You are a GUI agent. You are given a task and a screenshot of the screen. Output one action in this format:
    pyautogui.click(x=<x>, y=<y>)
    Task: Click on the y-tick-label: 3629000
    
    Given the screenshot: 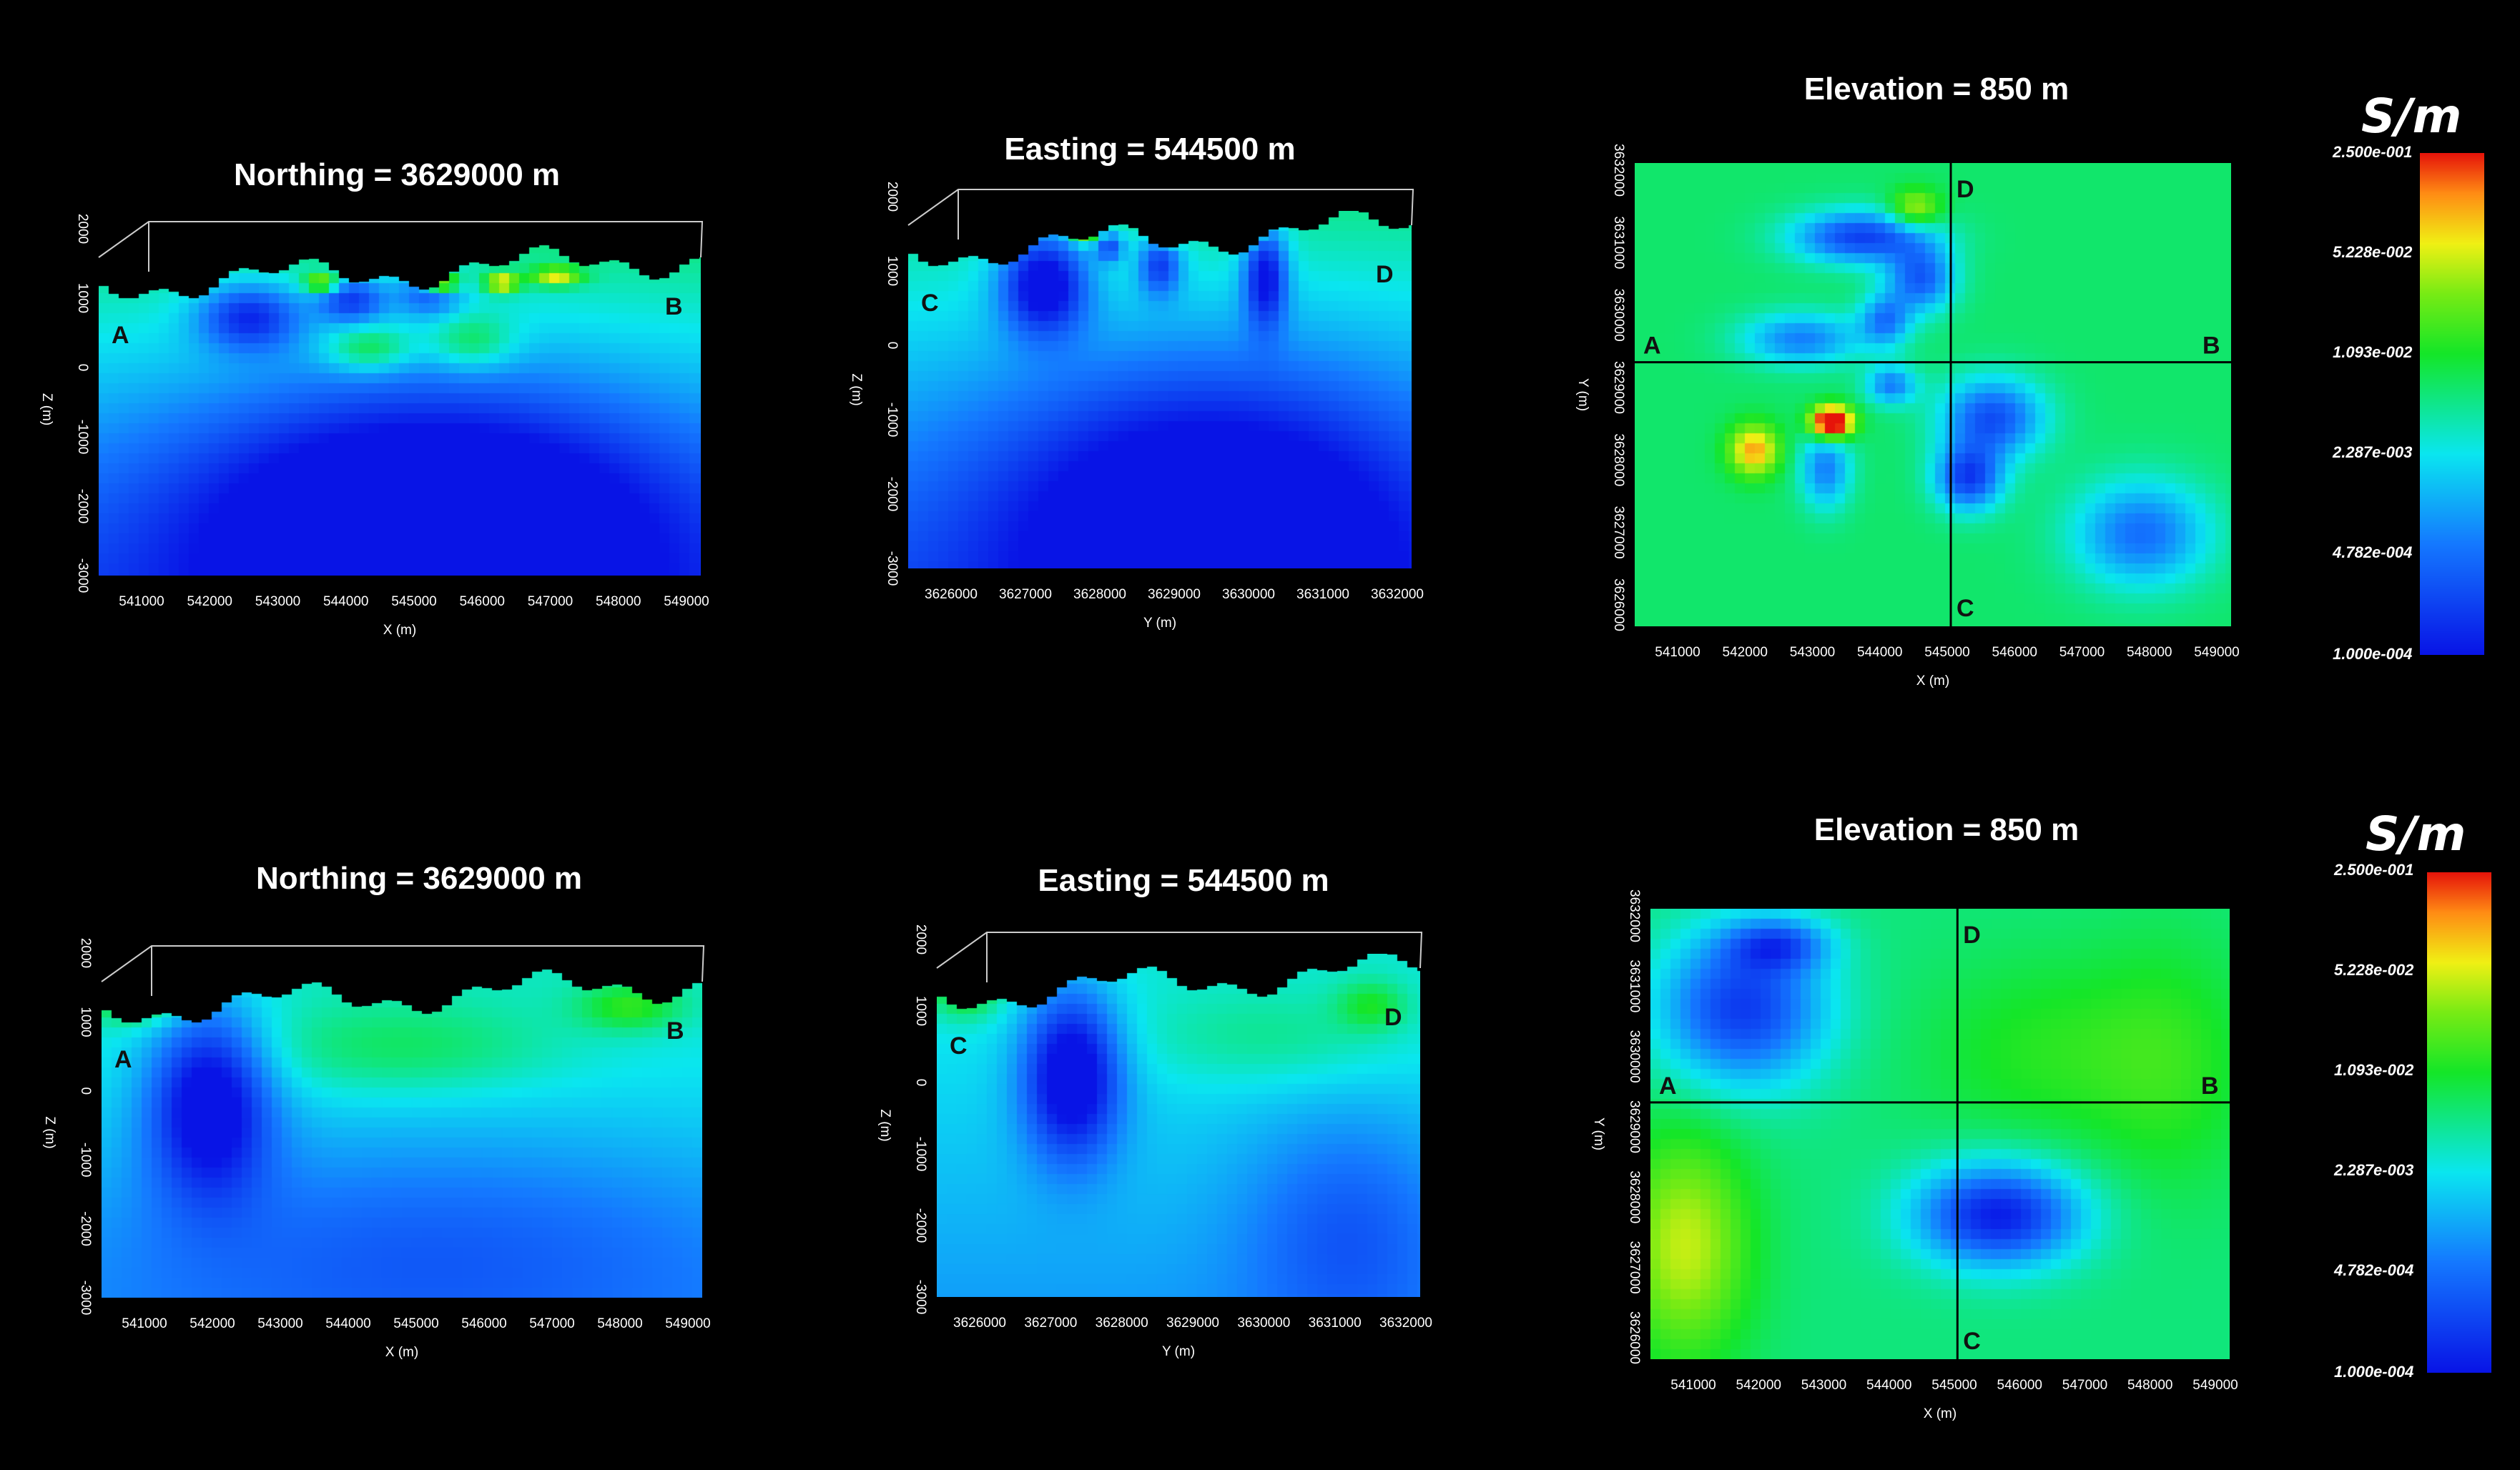 What is the action you would take?
    pyautogui.click(x=1634, y=1126)
    